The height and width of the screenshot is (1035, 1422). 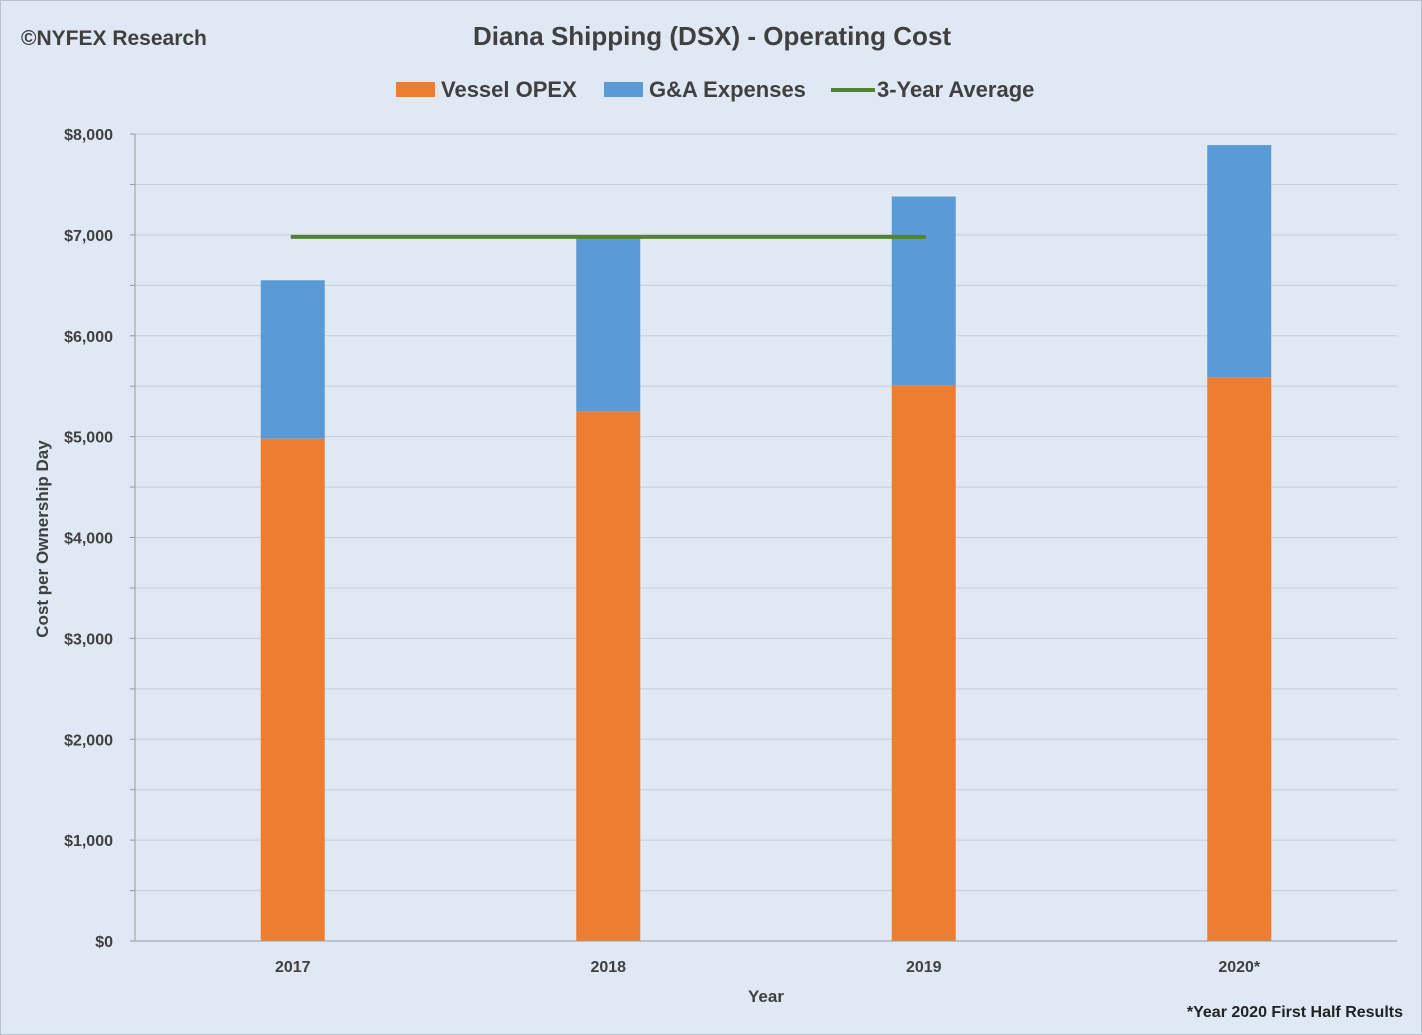 I want to click on bar-vessel-opex-2020, so click(x=1239, y=659).